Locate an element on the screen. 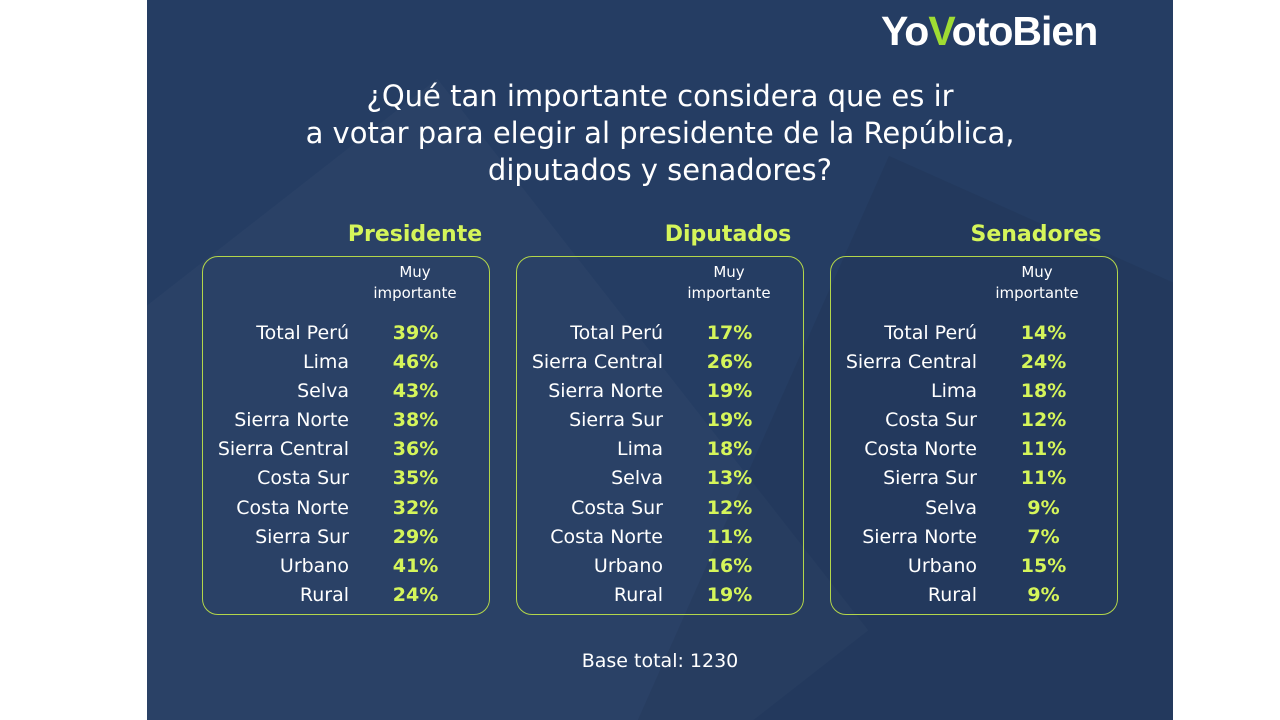 The height and width of the screenshot is (720, 1280). table-row: Sierra Sur 19% is located at coordinates (660, 420).